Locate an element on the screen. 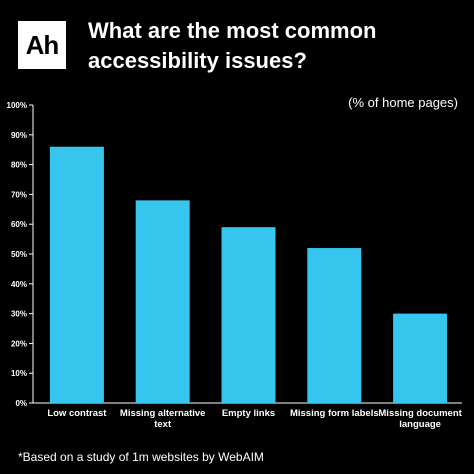  x-tick-label: Missing form labels is located at coordinates (334, 413).